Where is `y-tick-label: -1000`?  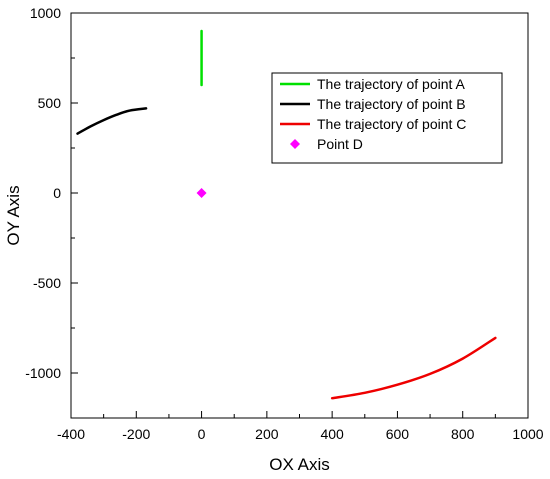
y-tick-label: -1000 is located at coordinates (43, 373).